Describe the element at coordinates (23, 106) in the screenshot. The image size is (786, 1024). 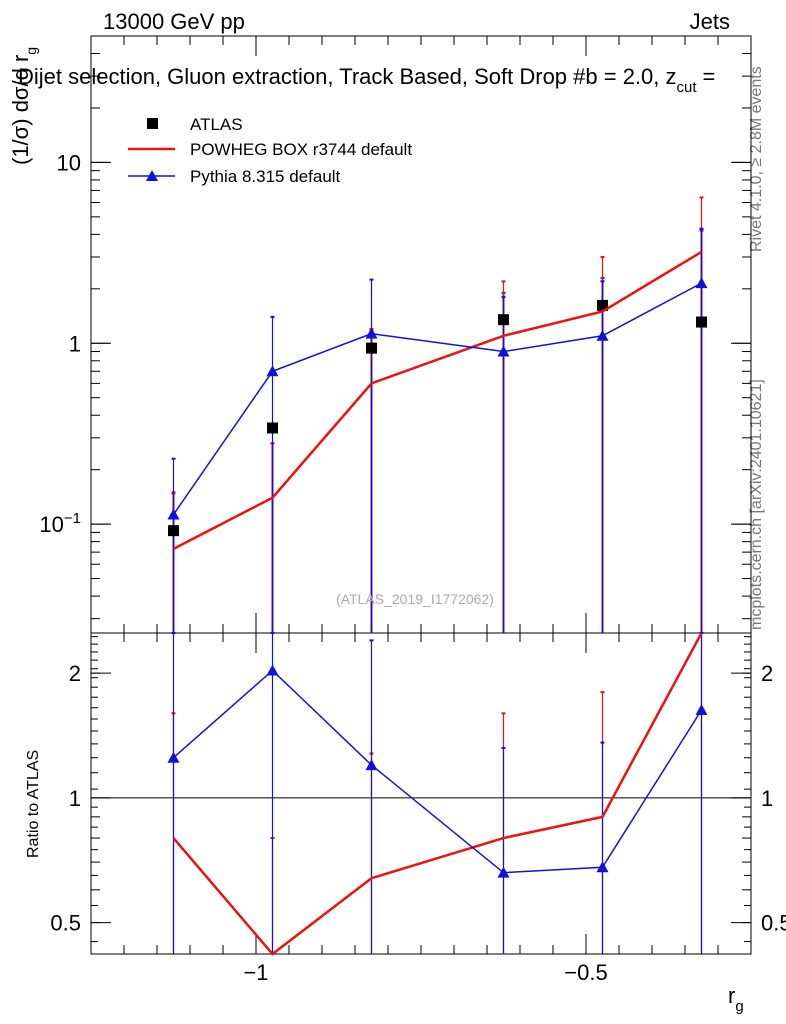
I see `main-y-axis-label: (1/σ) dσ/d rg` at that location.